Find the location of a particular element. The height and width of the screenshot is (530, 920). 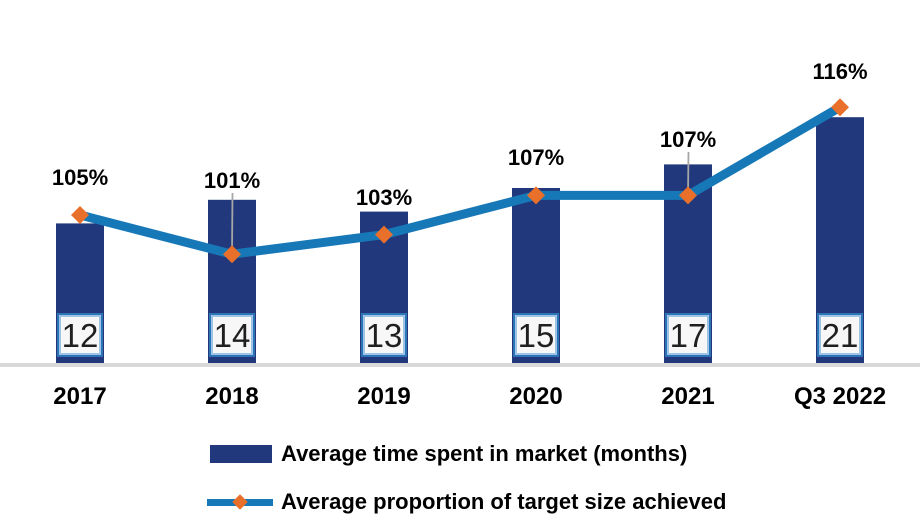

legend-item-bar-series: Average time spent in market (months) is located at coordinates (466, 454).